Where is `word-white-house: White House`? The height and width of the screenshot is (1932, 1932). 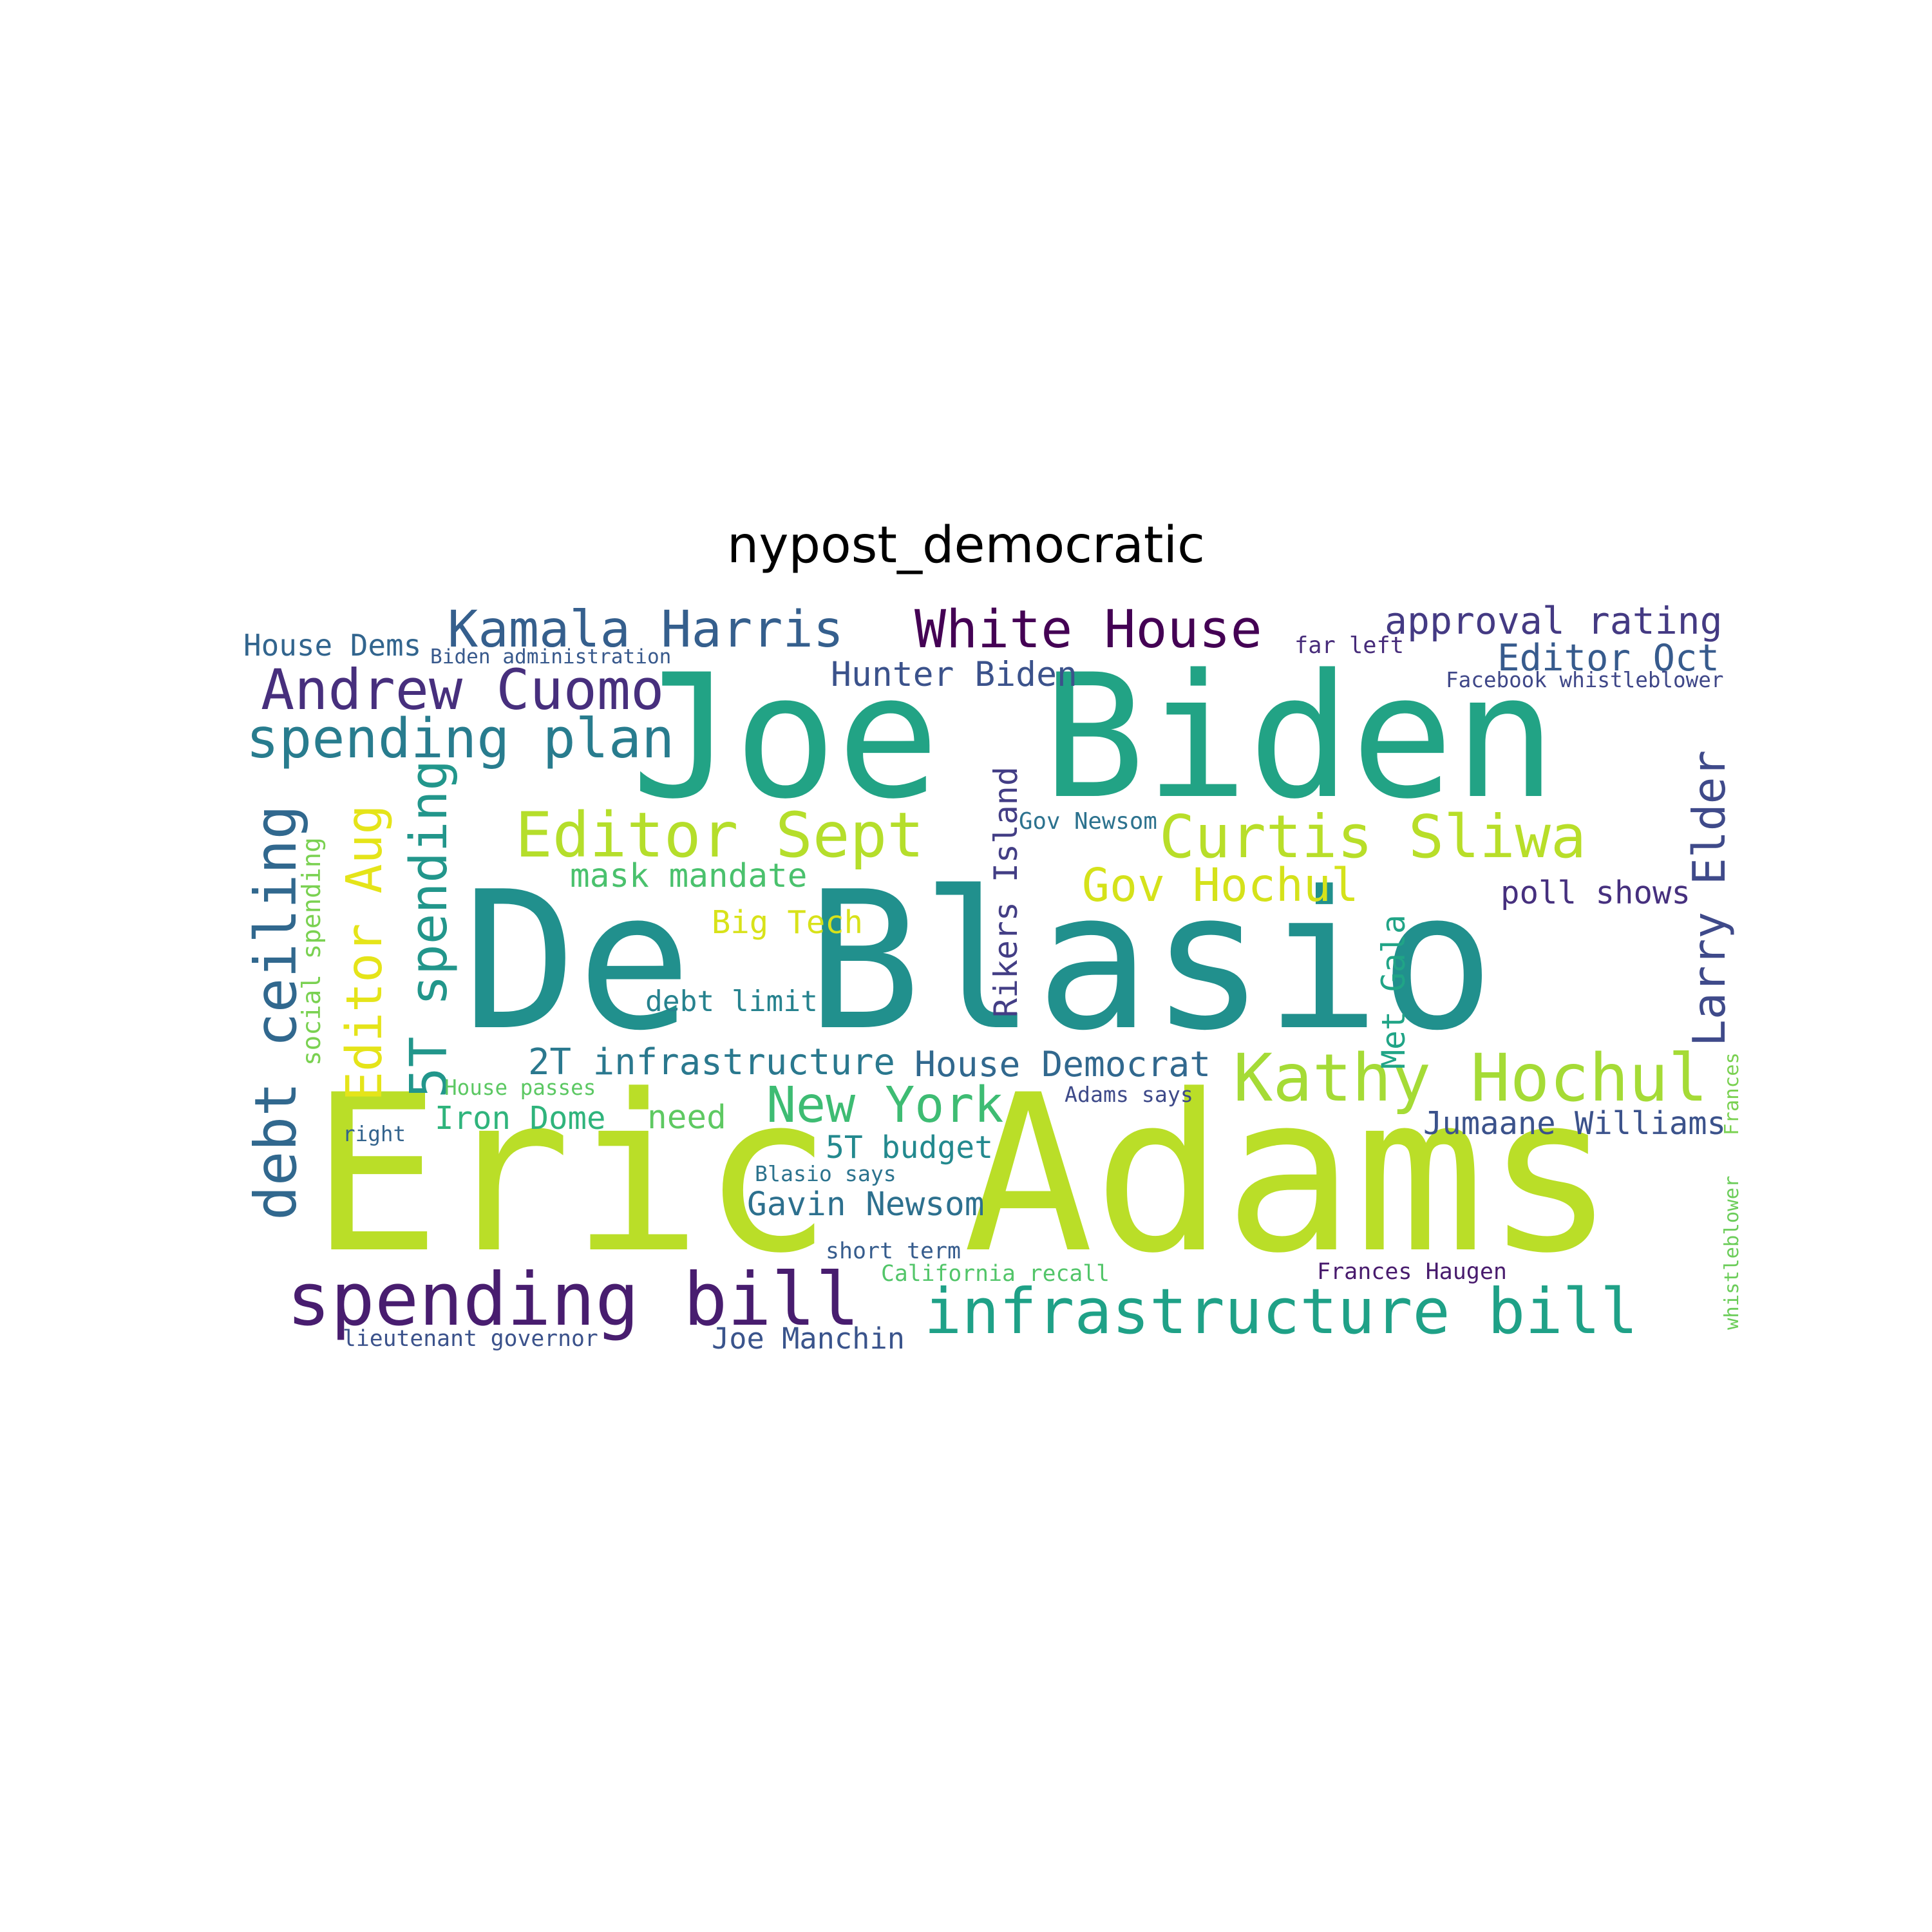
word-white-house: White House is located at coordinates (1088, 629).